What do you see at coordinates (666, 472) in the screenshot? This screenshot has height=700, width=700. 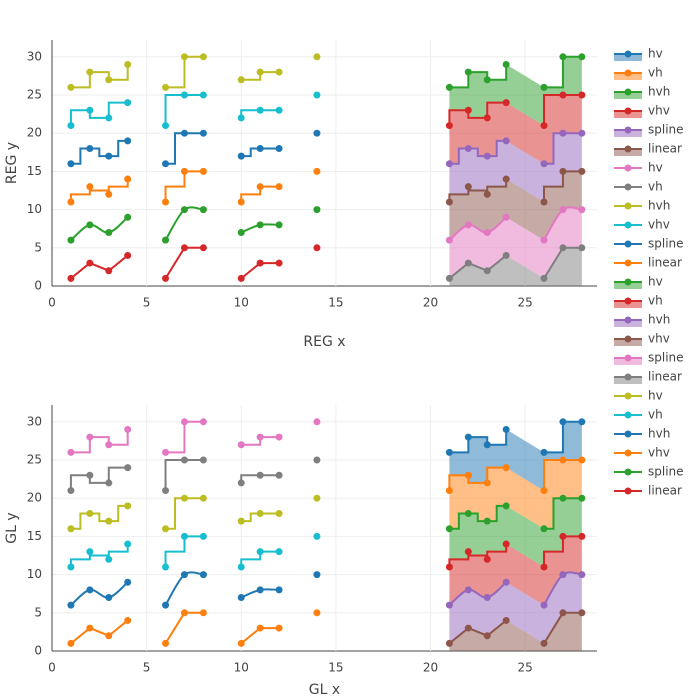 I see `legend-label: spline` at bounding box center [666, 472].